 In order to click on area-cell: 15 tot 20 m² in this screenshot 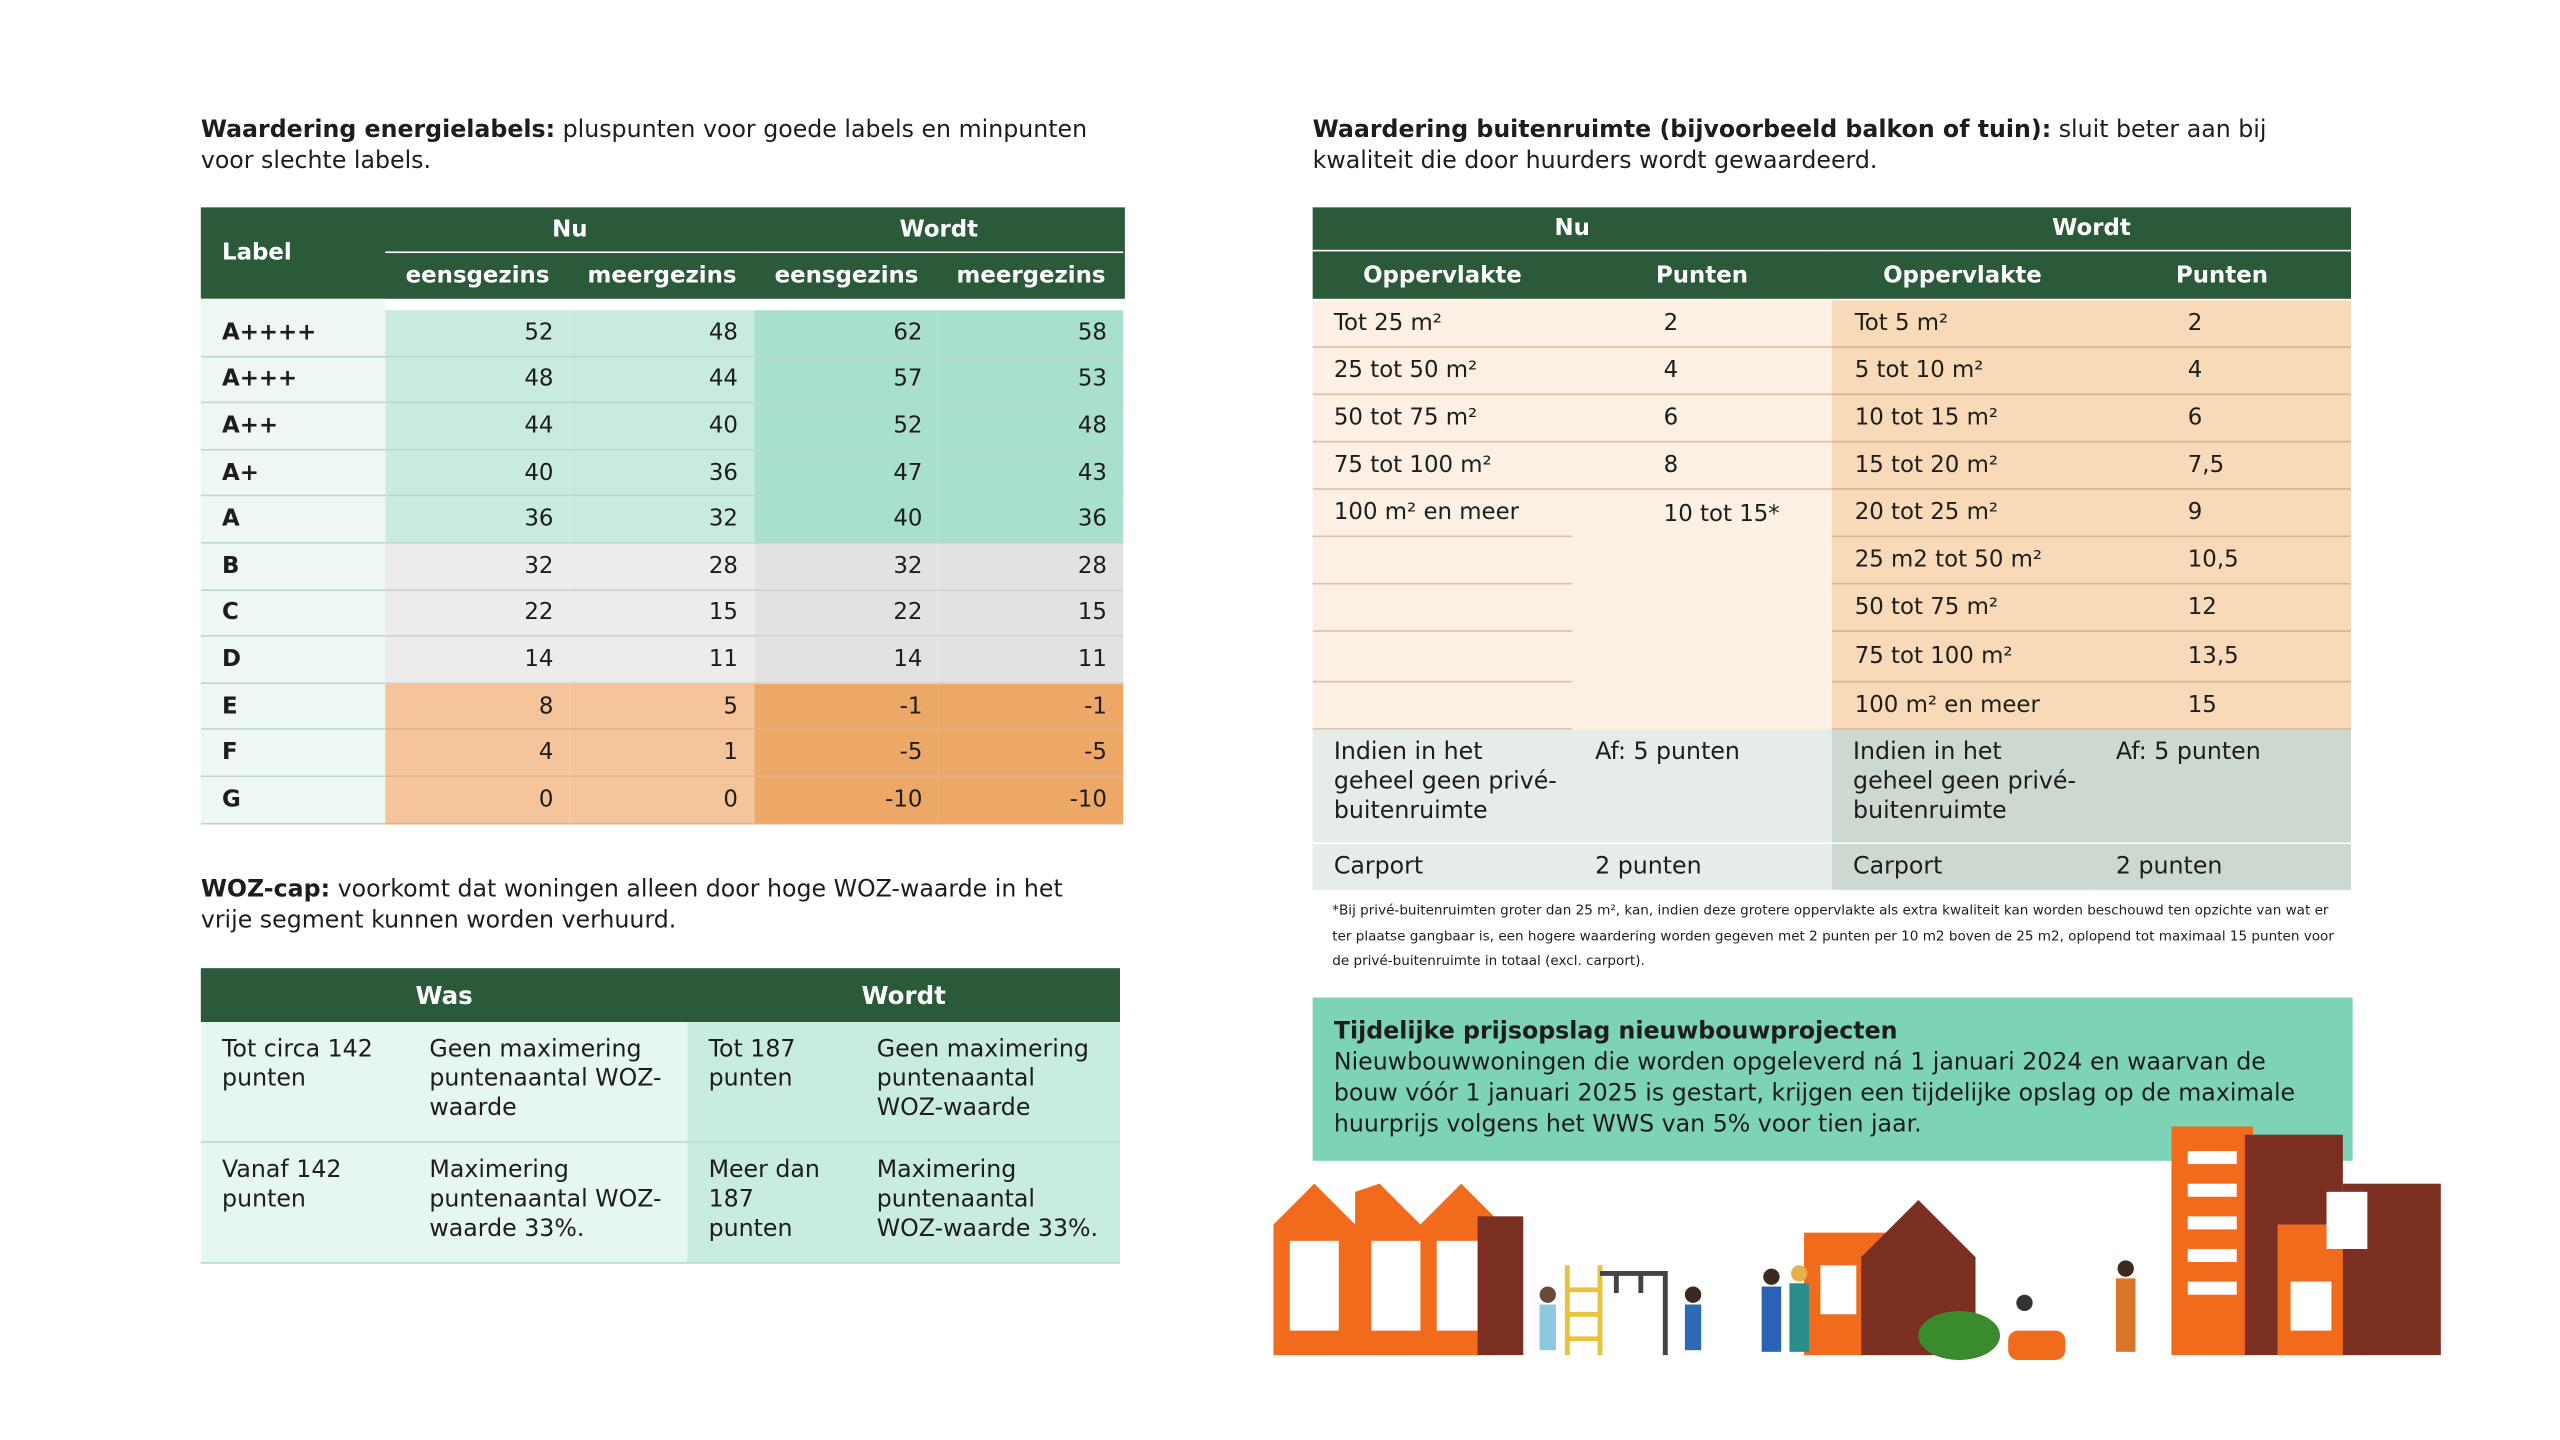, I will do `click(1962, 466)`.